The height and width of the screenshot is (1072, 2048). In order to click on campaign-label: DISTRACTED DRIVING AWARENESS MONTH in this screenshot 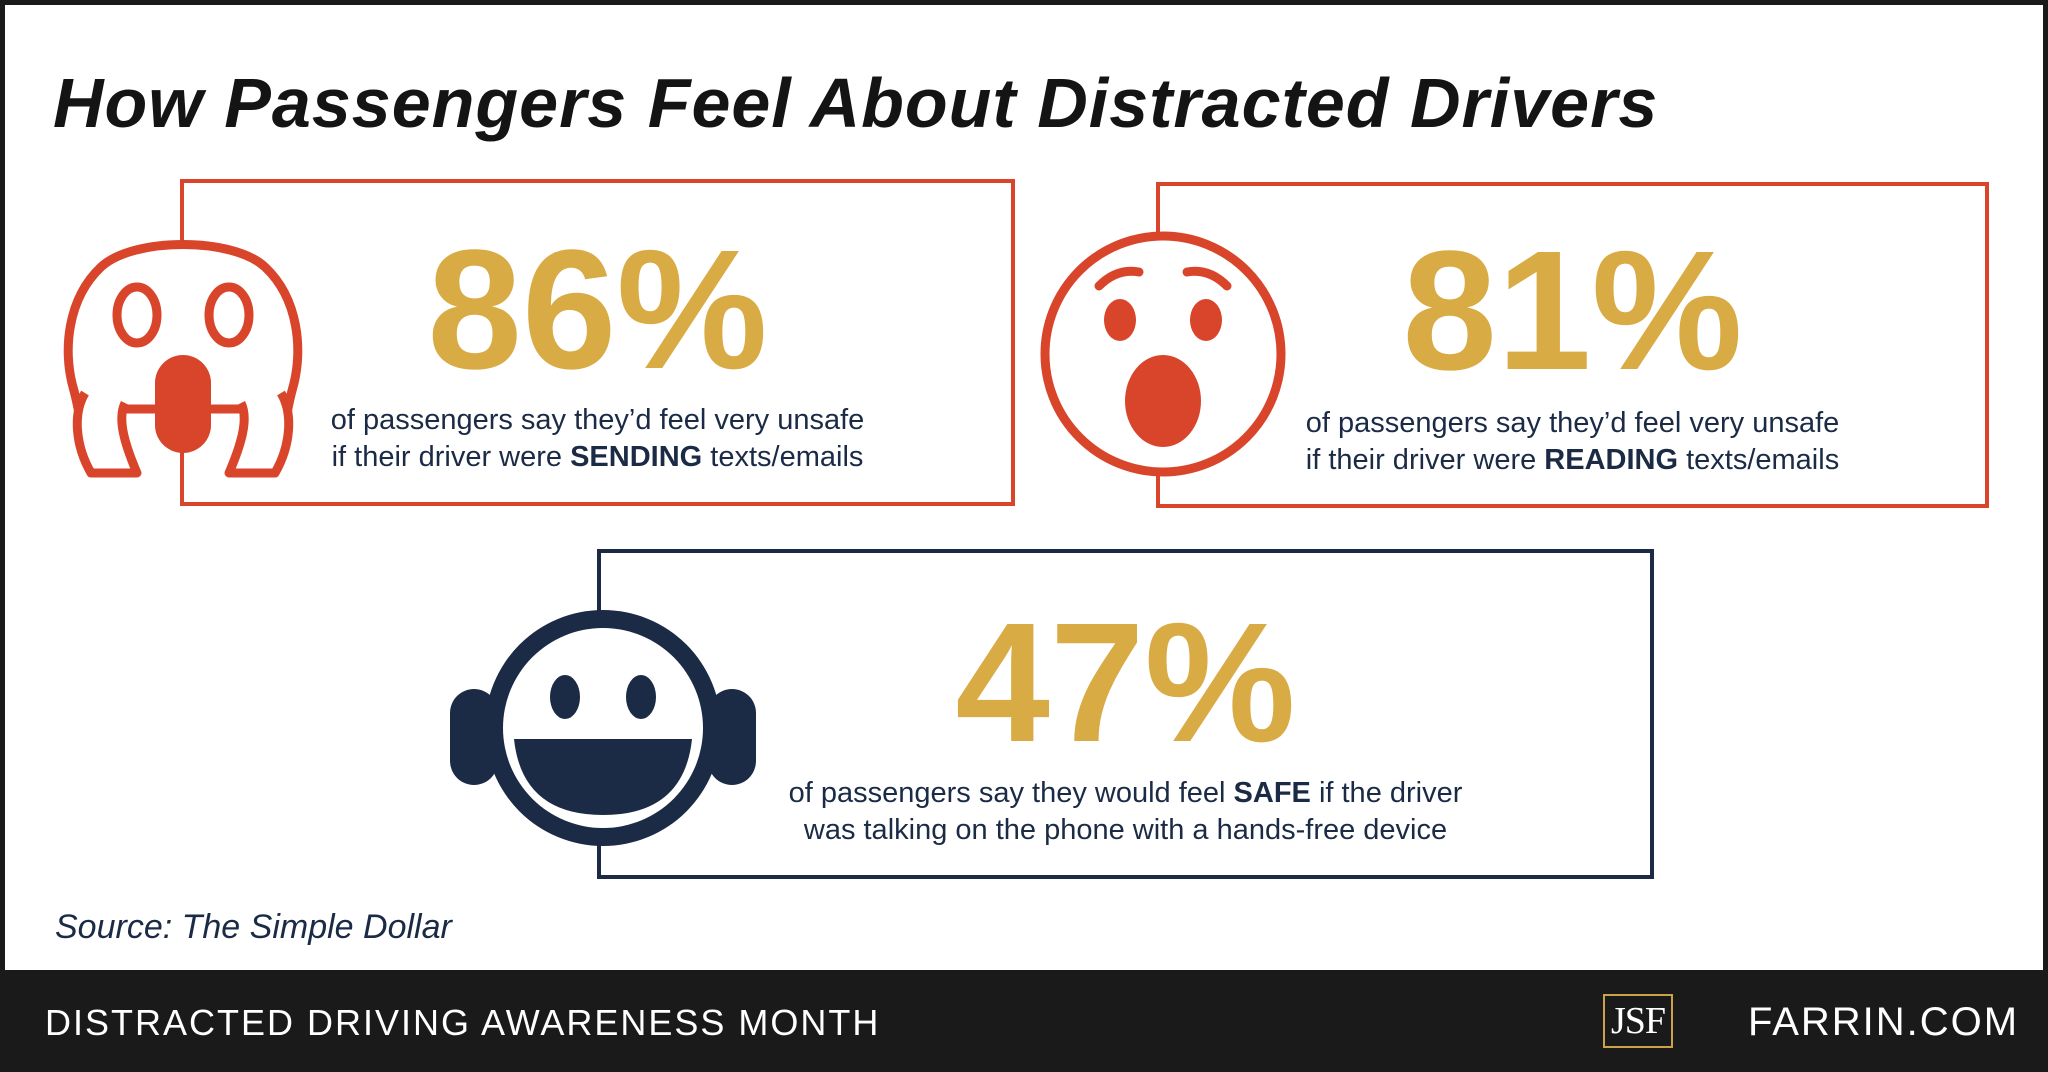, I will do `click(463, 1022)`.